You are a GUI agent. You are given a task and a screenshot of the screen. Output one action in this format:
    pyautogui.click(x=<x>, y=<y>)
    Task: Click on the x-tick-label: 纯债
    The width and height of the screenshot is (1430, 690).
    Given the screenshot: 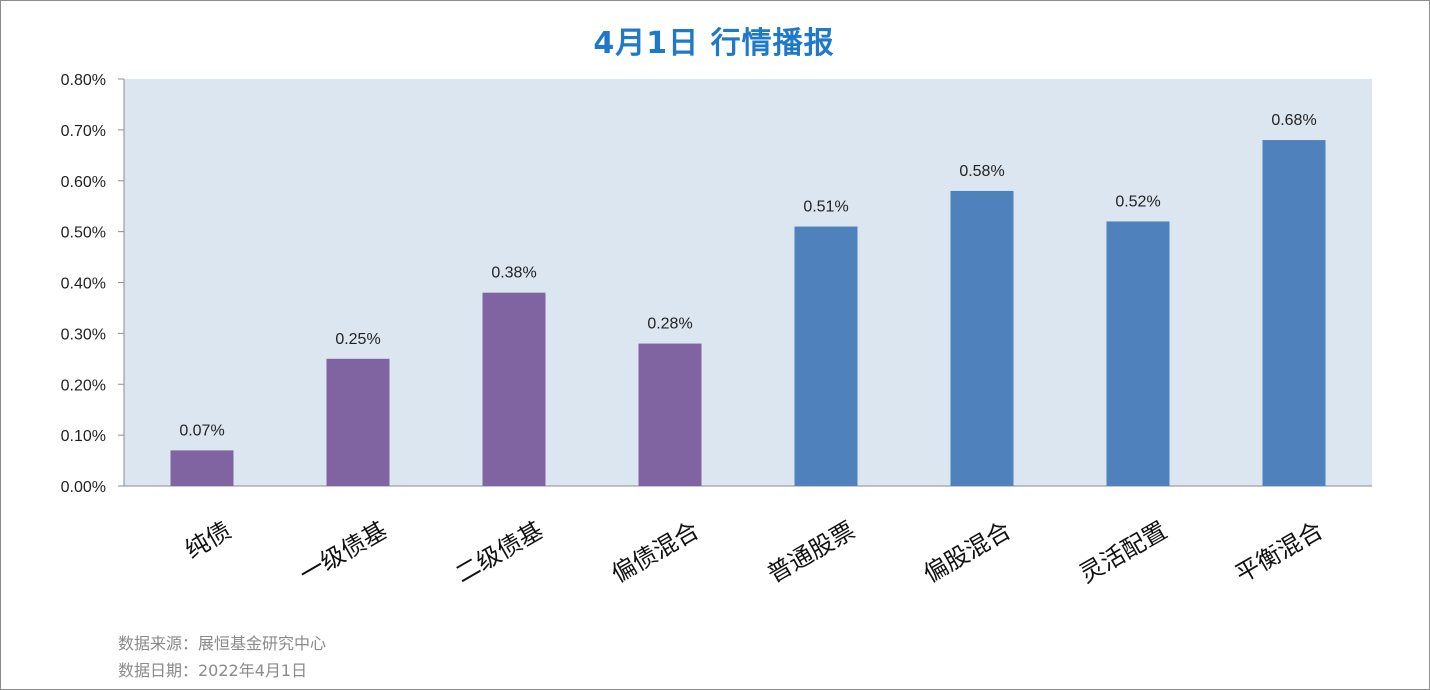 What is the action you would take?
    pyautogui.click(x=208, y=540)
    